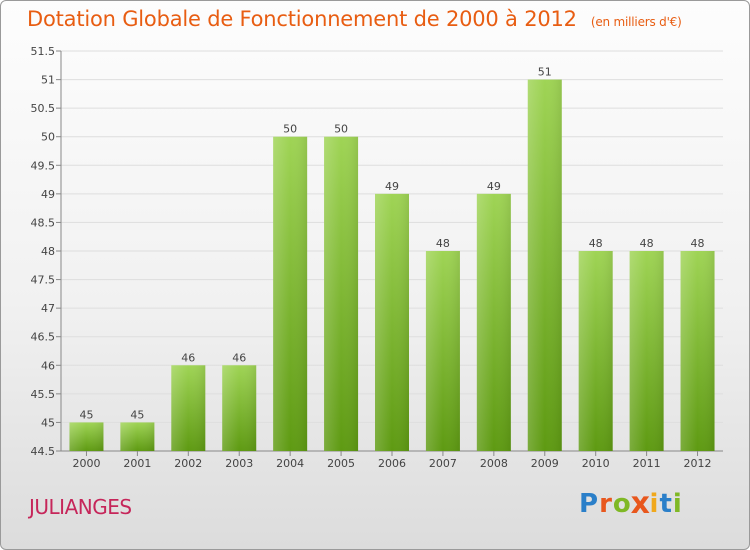 Image resolution: width=750 pixels, height=550 pixels. I want to click on logo-letter: t, so click(666, 504).